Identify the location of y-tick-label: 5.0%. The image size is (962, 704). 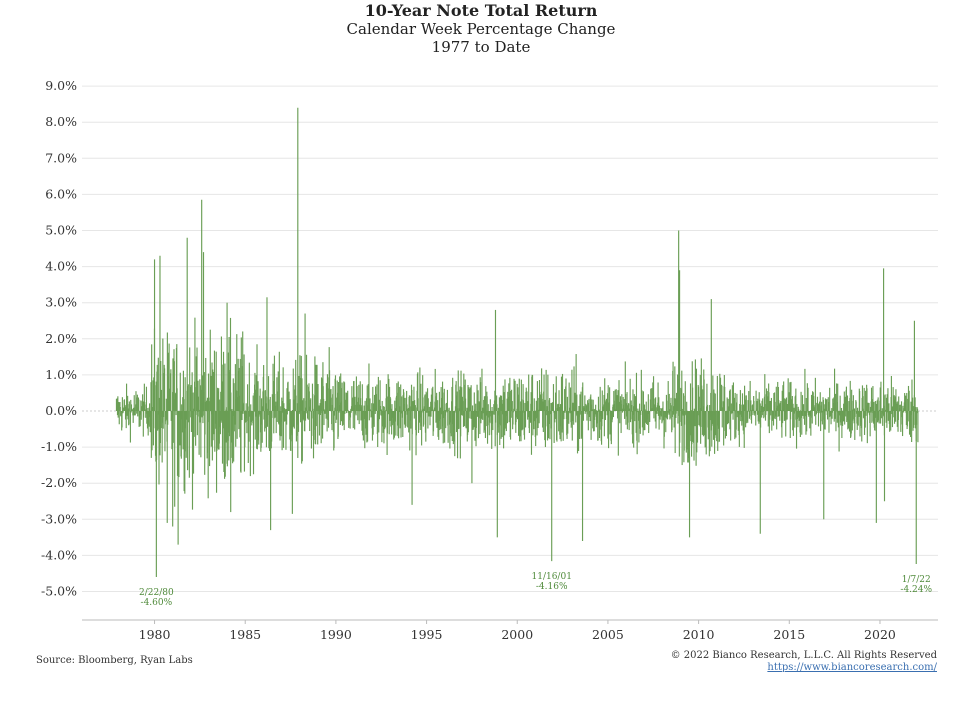
(61, 230).